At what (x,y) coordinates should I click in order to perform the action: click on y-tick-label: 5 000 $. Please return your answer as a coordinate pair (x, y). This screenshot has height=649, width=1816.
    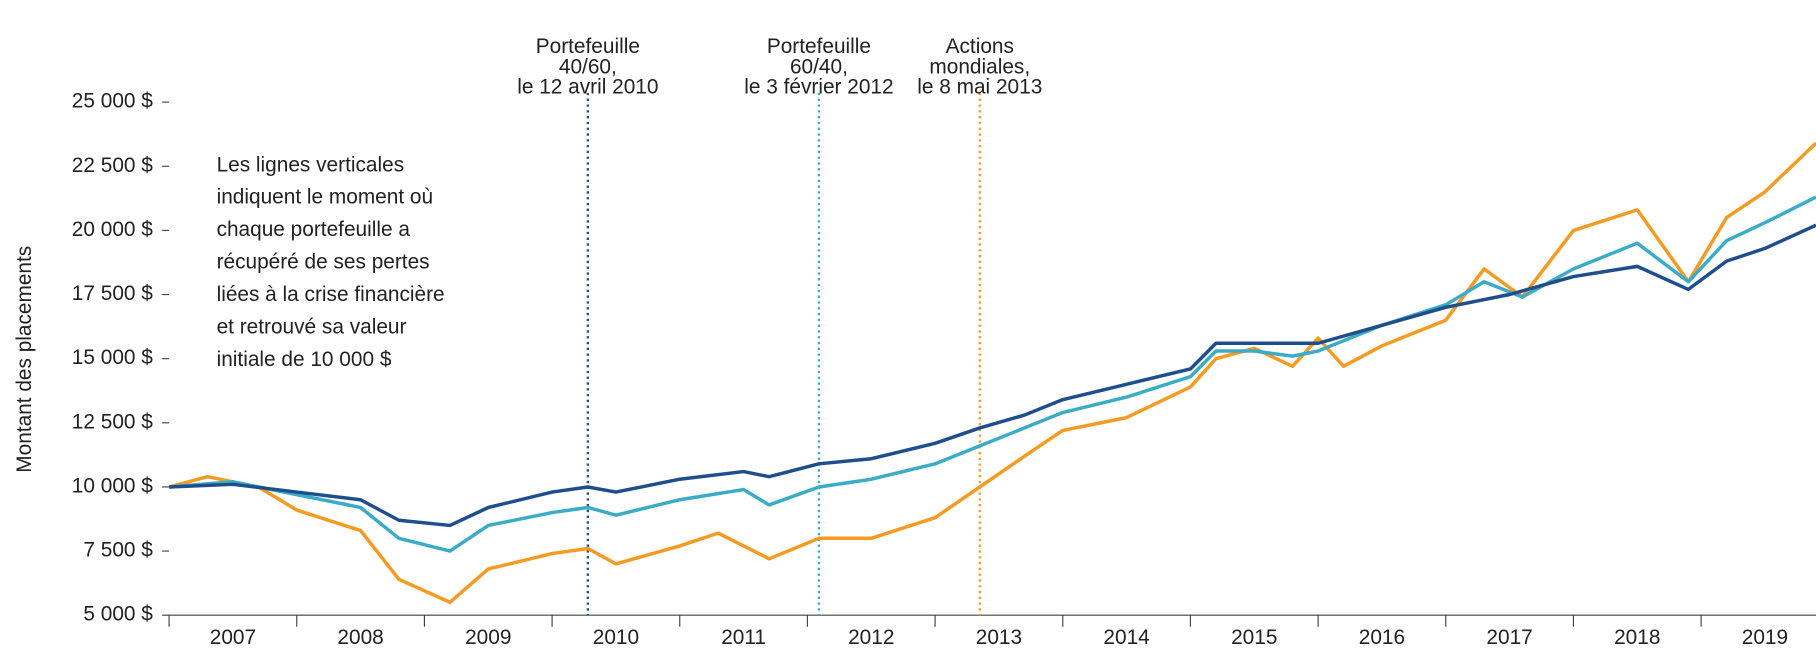
    Looking at the image, I should click on (118, 614).